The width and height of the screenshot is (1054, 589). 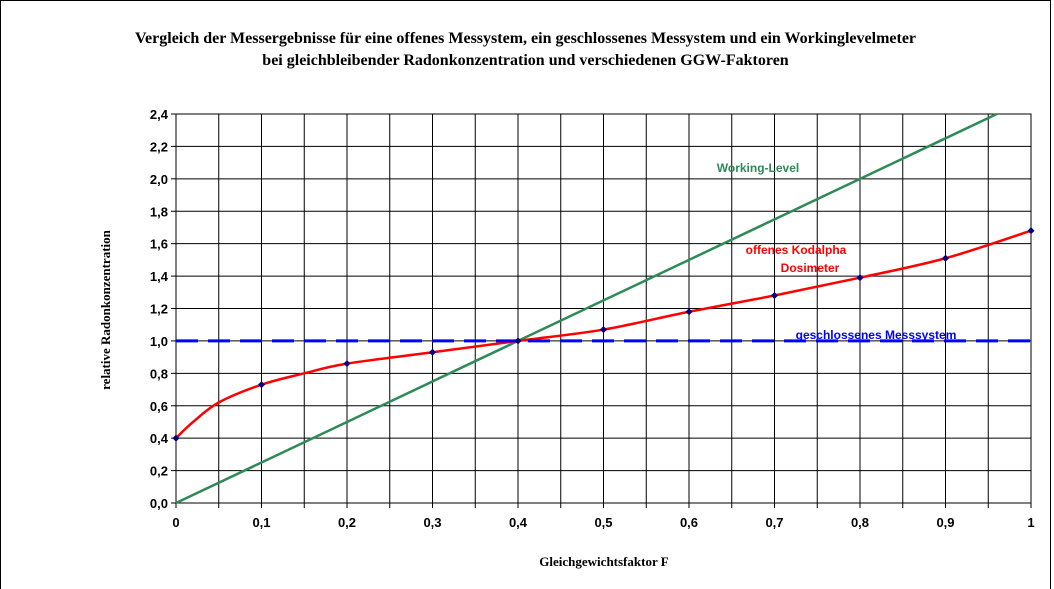 What do you see at coordinates (876, 335) in the screenshot?
I see `annotation-geschlossen: geschlossenes Messsystem` at bounding box center [876, 335].